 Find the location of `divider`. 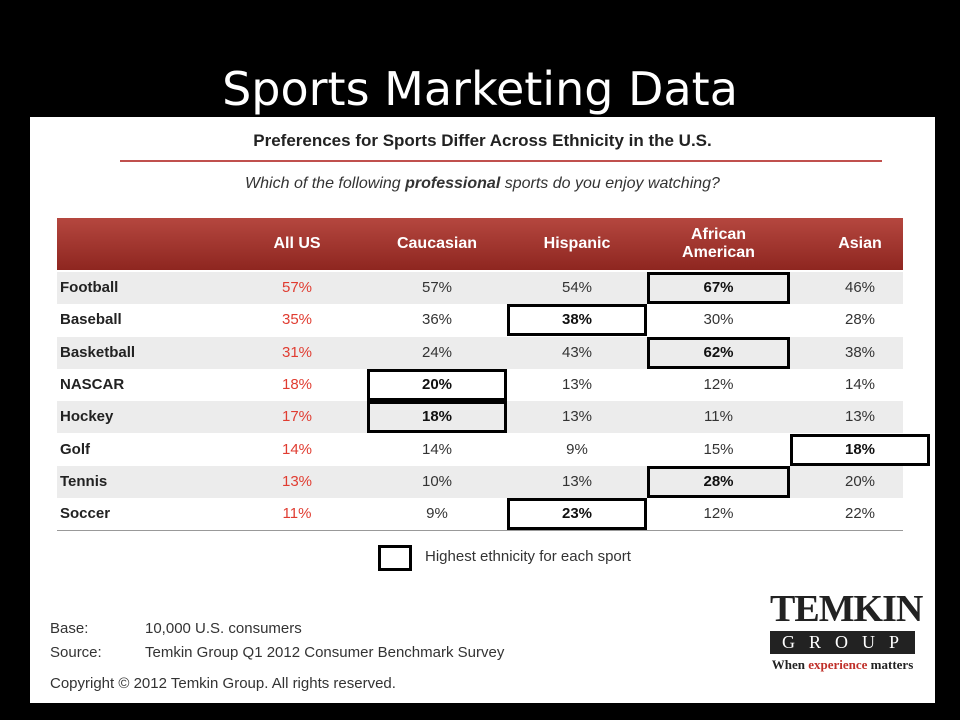

divider is located at coordinates (501, 161).